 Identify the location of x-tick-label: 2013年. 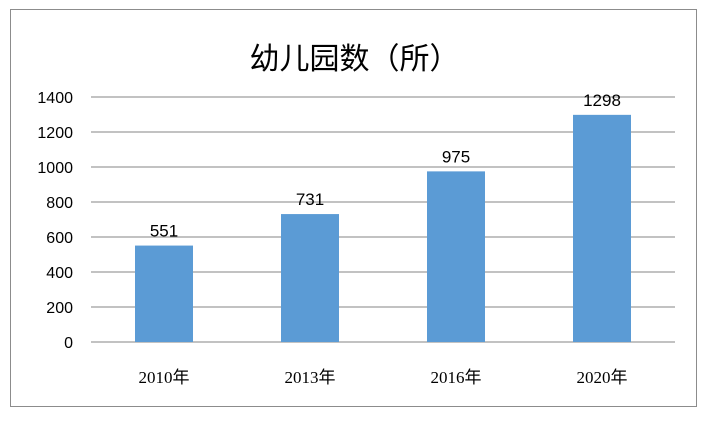
(310, 377).